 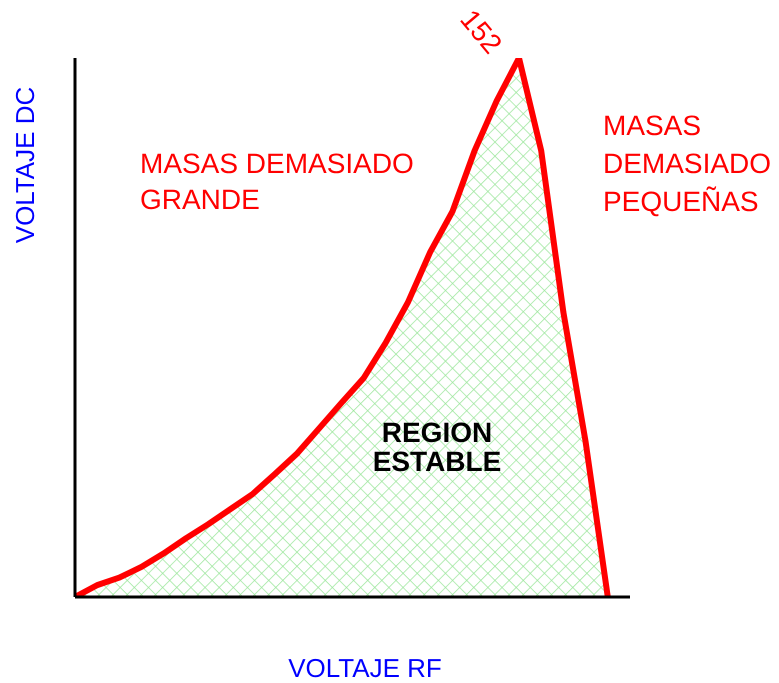 I want to click on annotation: MASAS DEMASIADO PEQUEÑAS, so click(x=687, y=164).